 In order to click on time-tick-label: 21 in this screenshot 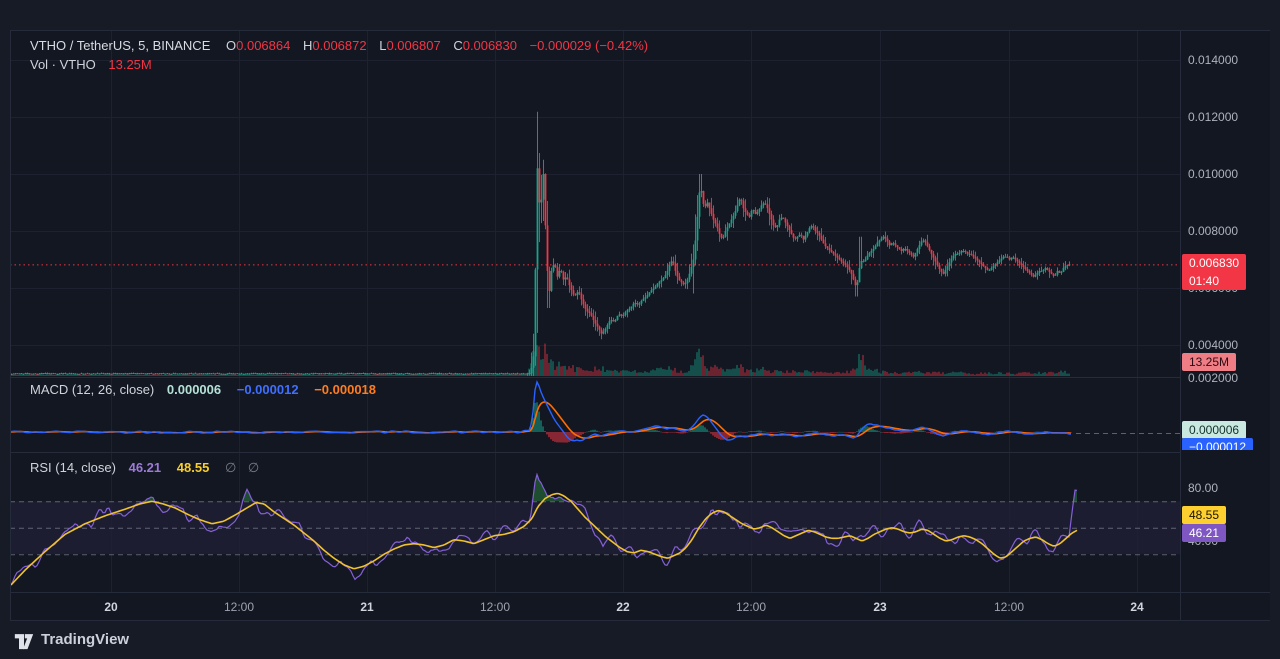, I will do `click(367, 607)`.